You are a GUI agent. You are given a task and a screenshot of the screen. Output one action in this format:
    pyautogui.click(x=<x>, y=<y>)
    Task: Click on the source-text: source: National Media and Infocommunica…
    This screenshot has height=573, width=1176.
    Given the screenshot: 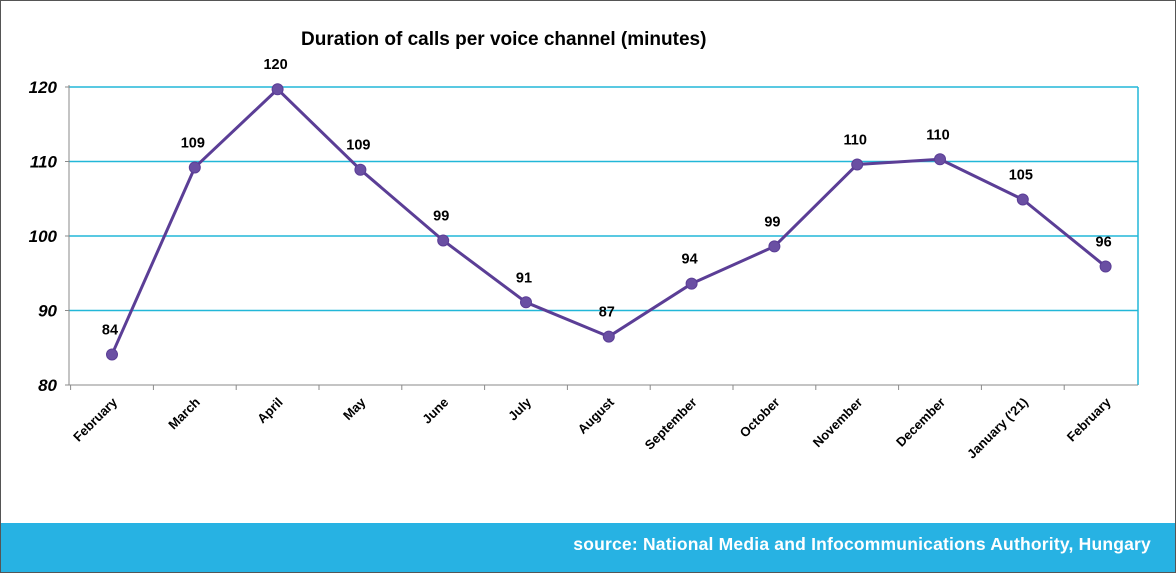 What is the action you would take?
    pyautogui.click(x=862, y=544)
    